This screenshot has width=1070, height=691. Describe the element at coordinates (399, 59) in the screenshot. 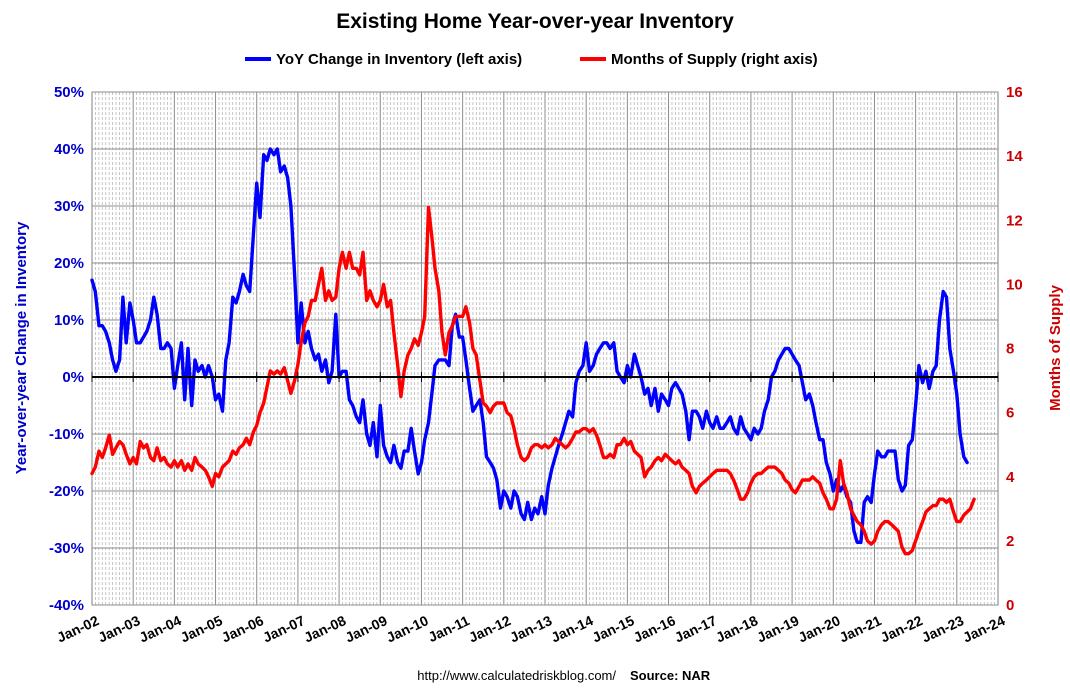

I see `legend-label-yoy: YoY Change in Inventory (left axis)` at that location.